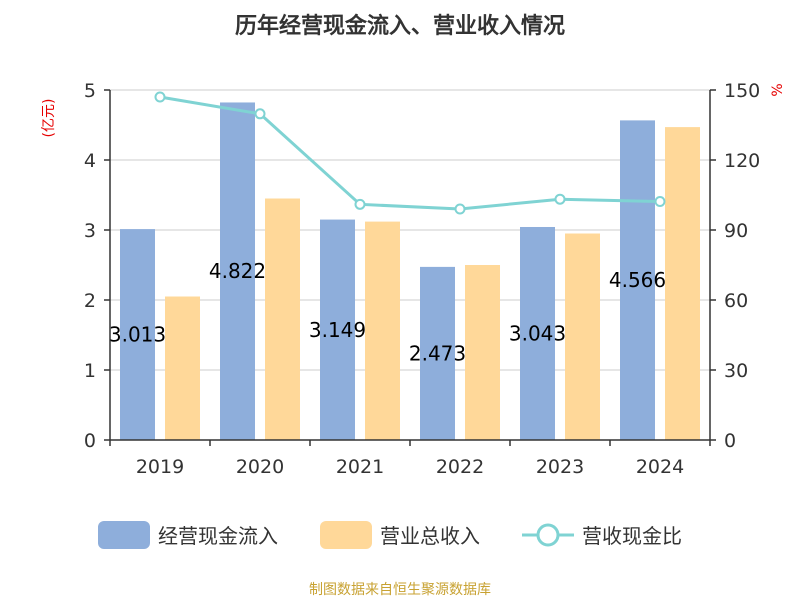  I want to click on bar-cash-inflow-2024, so click(637, 280).